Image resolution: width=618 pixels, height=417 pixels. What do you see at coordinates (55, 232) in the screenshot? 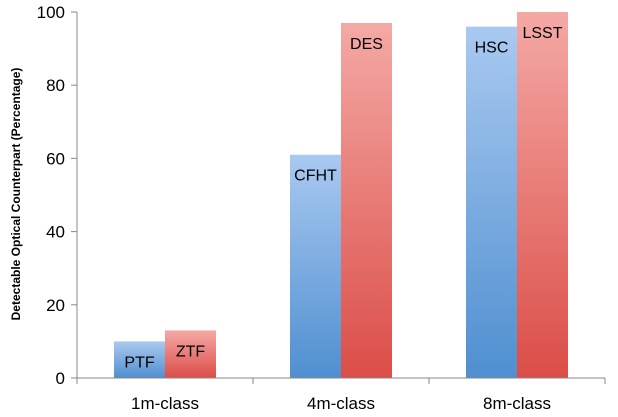
I see `y-tick-label: 40` at bounding box center [55, 232].